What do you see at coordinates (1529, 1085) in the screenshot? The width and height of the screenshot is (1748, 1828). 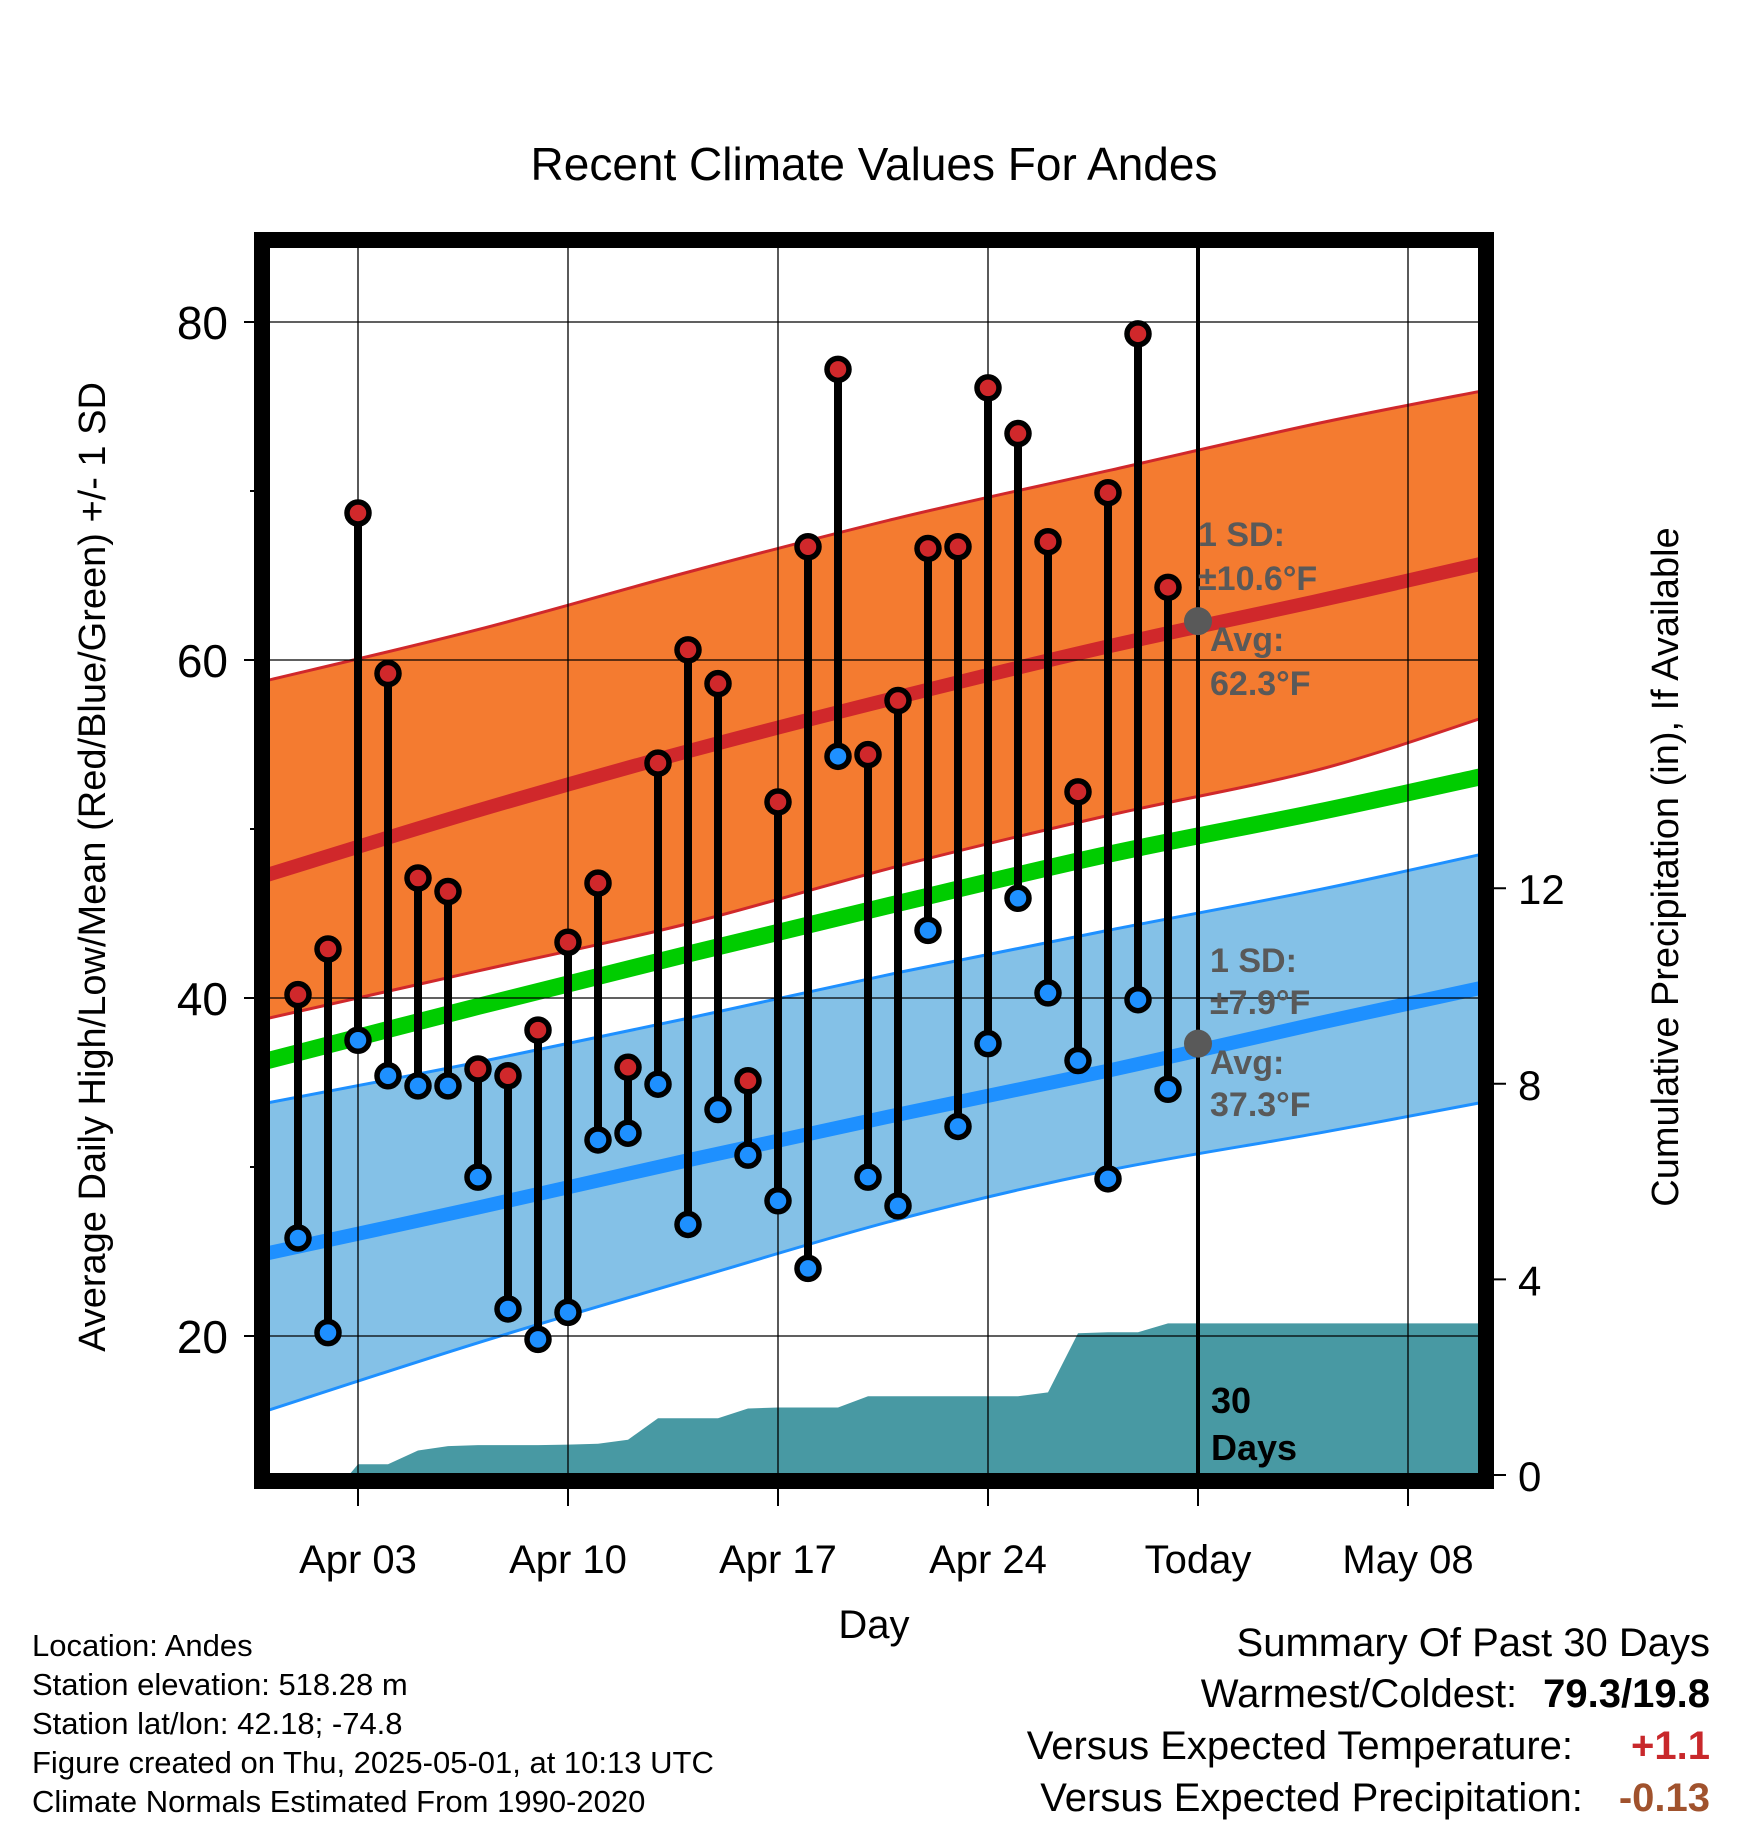 I see `y2-tick-label: 8` at bounding box center [1529, 1085].